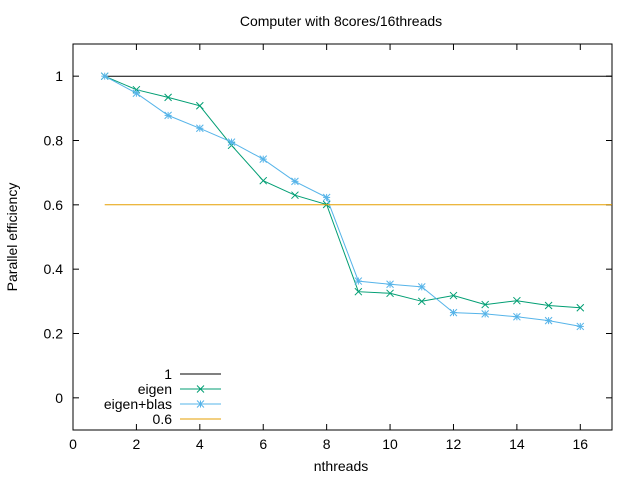 Image resolution: width=640 pixels, height=480 pixels. I want to click on legend-label: 1, so click(168, 374).